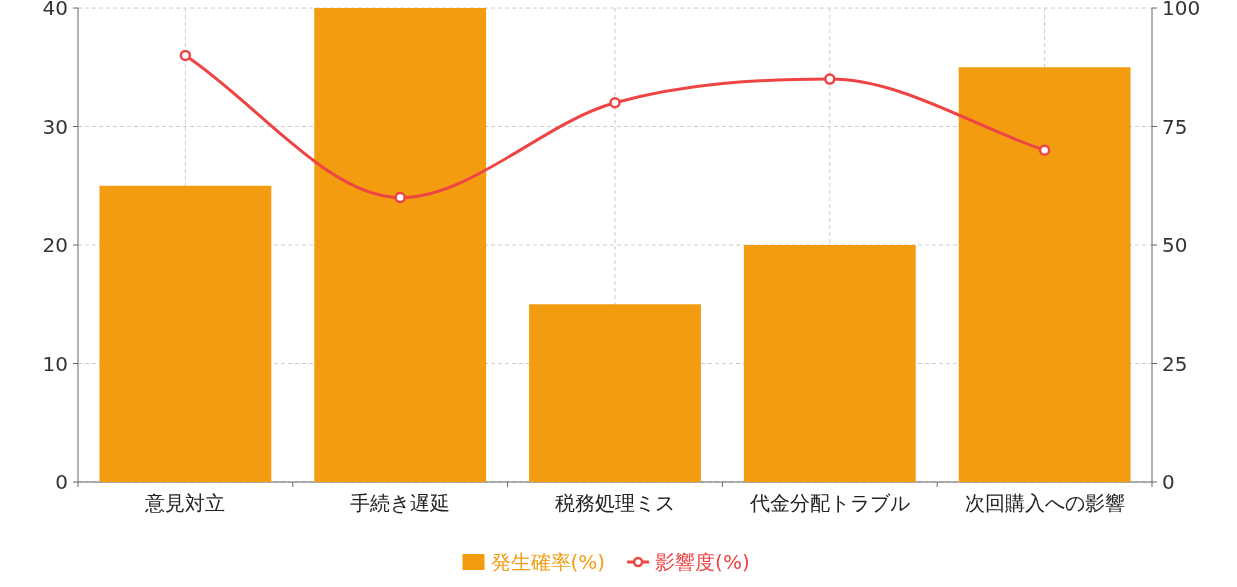 Image resolution: width=1237 pixels, height=587 pixels. What do you see at coordinates (400, 503) in the screenshot?
I see `x-tick-label: 手続き遅延` at bounding box center [400, 503].